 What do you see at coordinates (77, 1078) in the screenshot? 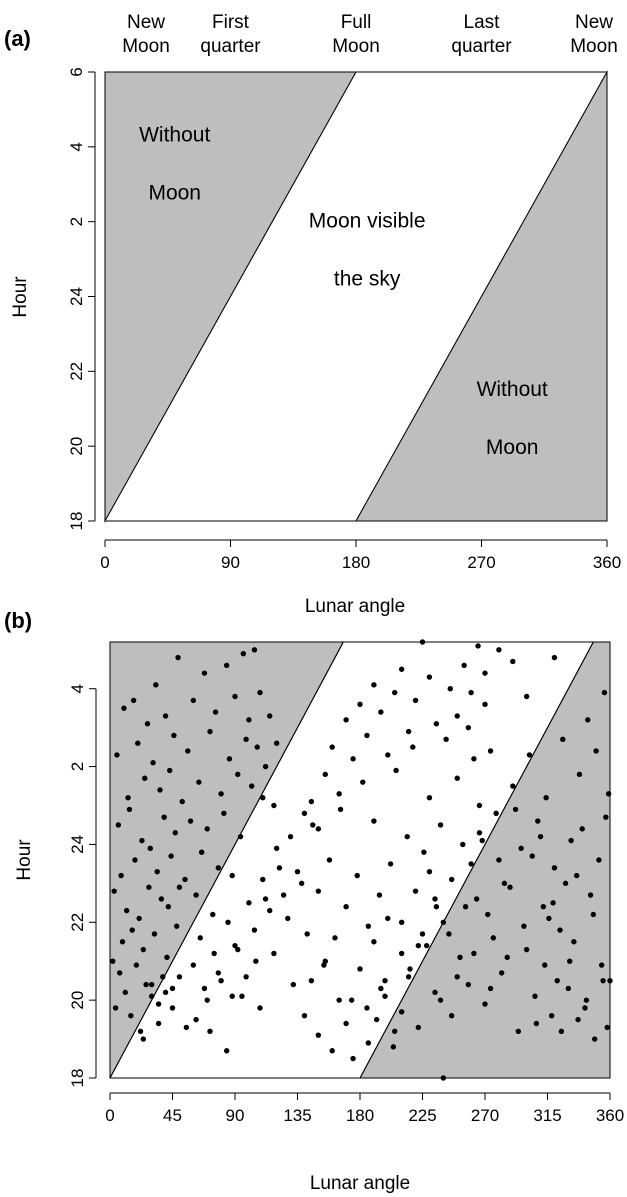
I see `y-tick-label-0: 18` at bounding box center [77, 1078].